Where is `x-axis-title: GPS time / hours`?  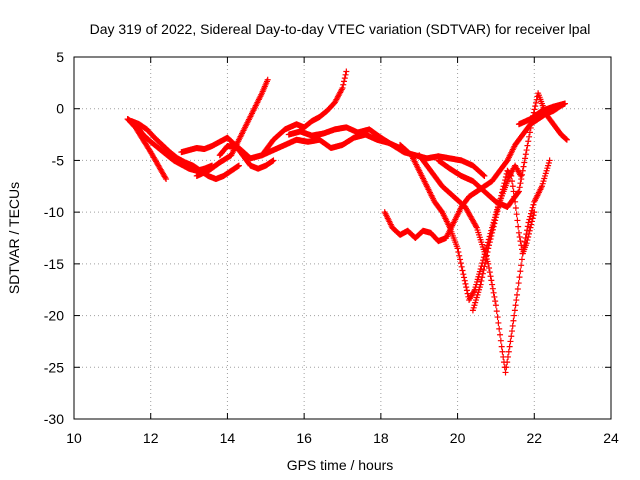
x-axis-title: GPS time / hours is located at coordinates (340, 465).